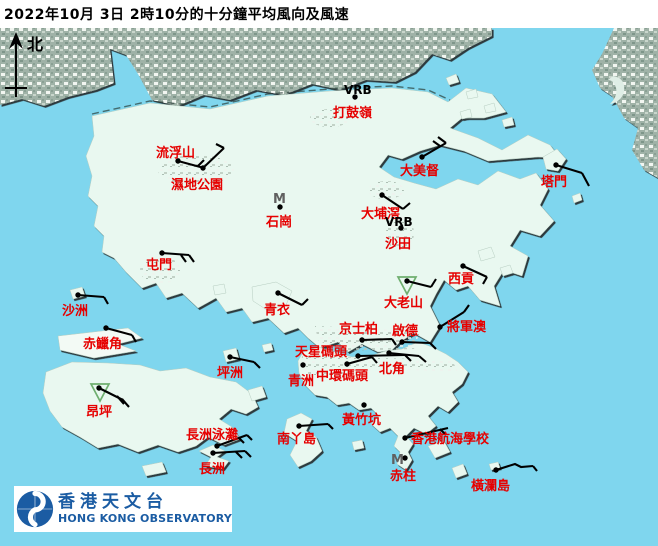 This screenshot has height=546, width=658. I want to click on station-tai-mei-tuk: 大美督, so click(423, 157).